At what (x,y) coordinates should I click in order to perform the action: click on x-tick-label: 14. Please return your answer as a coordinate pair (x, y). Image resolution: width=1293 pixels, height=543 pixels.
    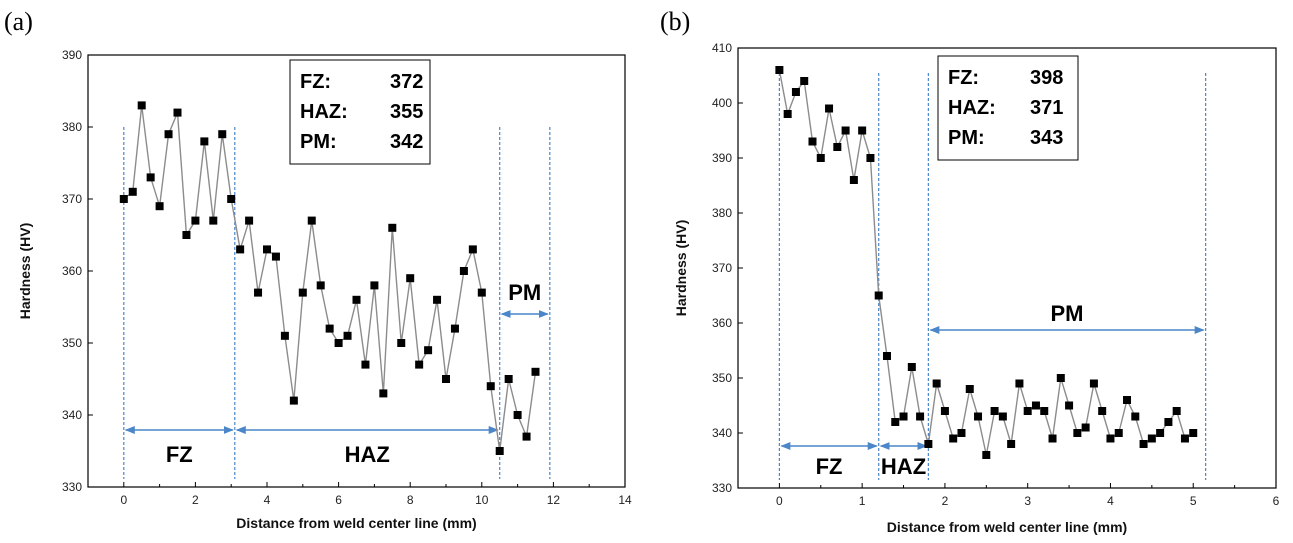
    Looking at the image, I should click on (625, 500).